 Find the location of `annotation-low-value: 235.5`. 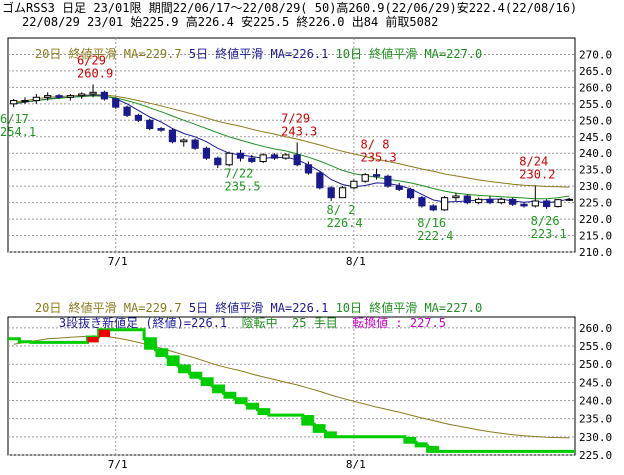

annotation-low-value: 235.5 is located at coordinates (242, 186).